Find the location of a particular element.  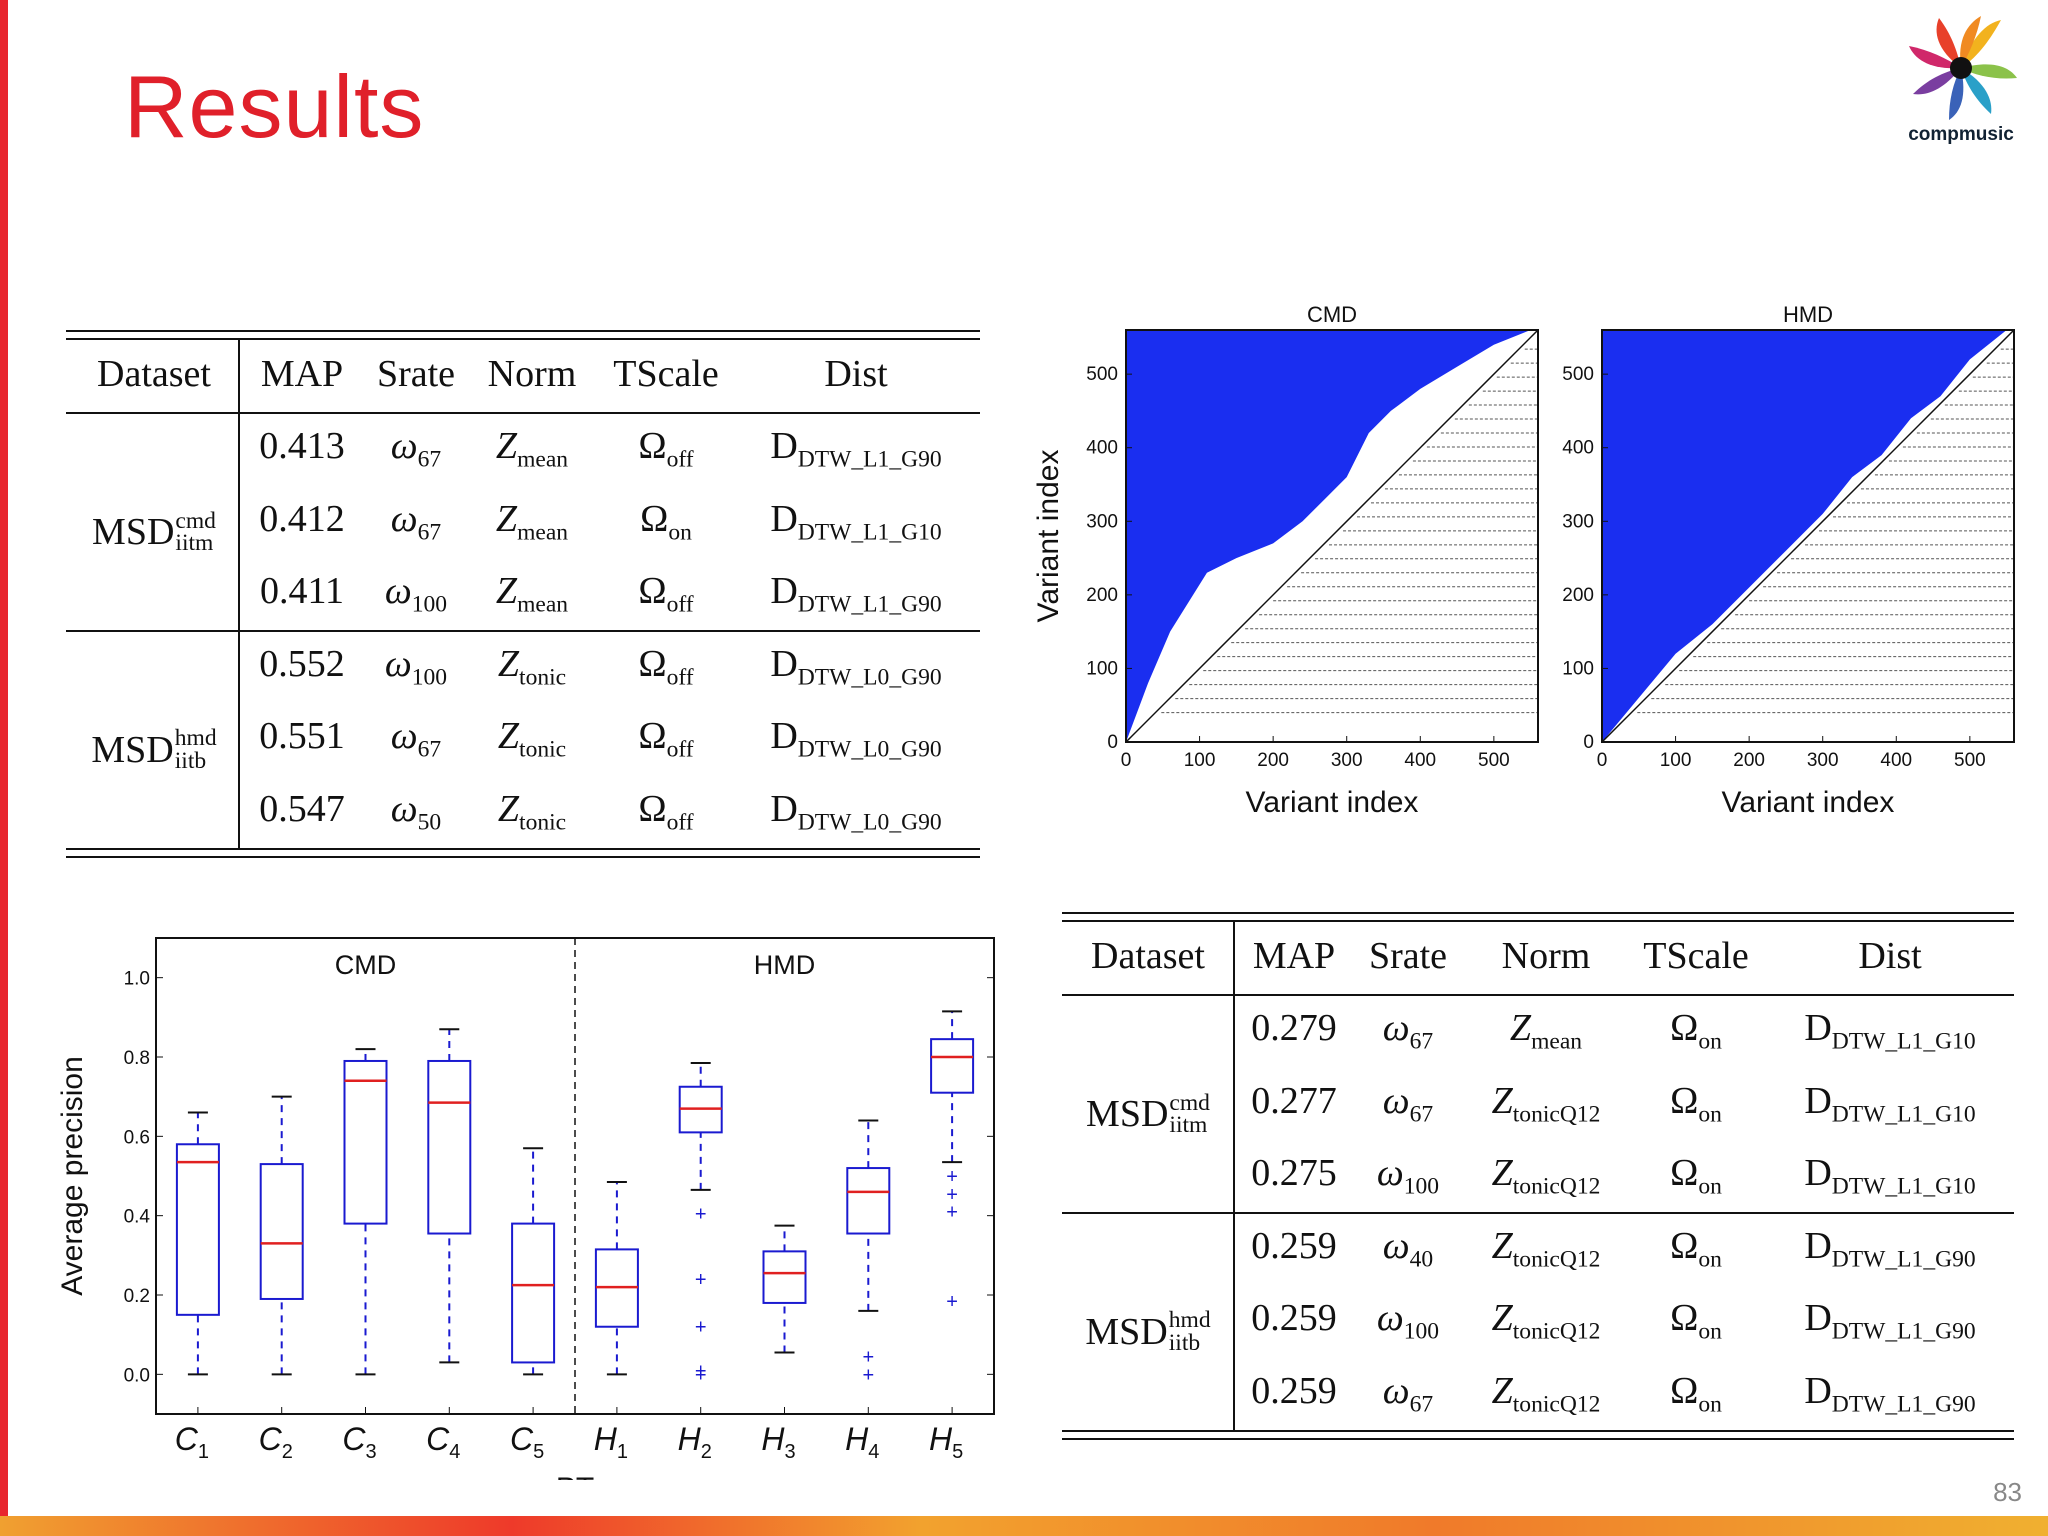

heatmap-title: CMD is located at coordinates (1332, 314).